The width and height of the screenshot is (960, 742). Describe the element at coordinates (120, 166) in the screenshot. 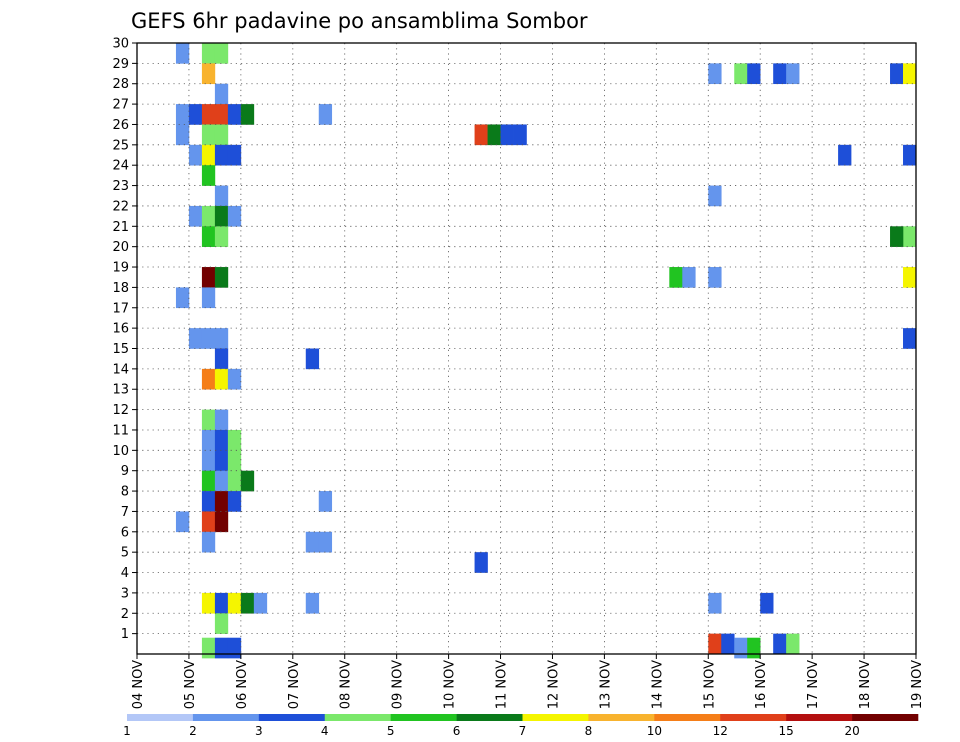

I see `y-tick-label: 24` at that location.